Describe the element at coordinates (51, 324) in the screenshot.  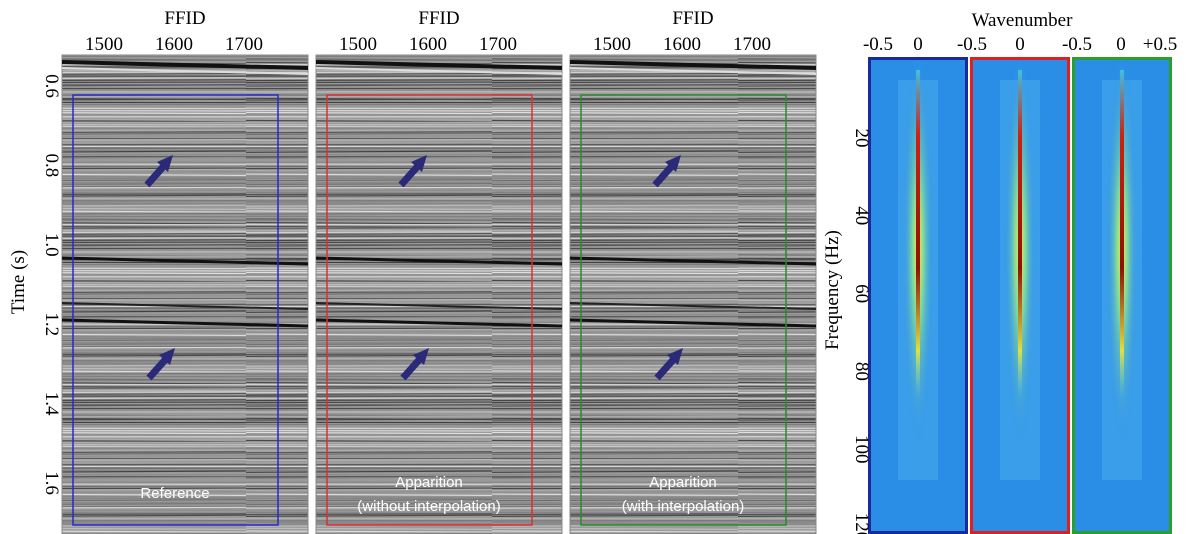
I see `y-tick-label: 1.2` at that location.